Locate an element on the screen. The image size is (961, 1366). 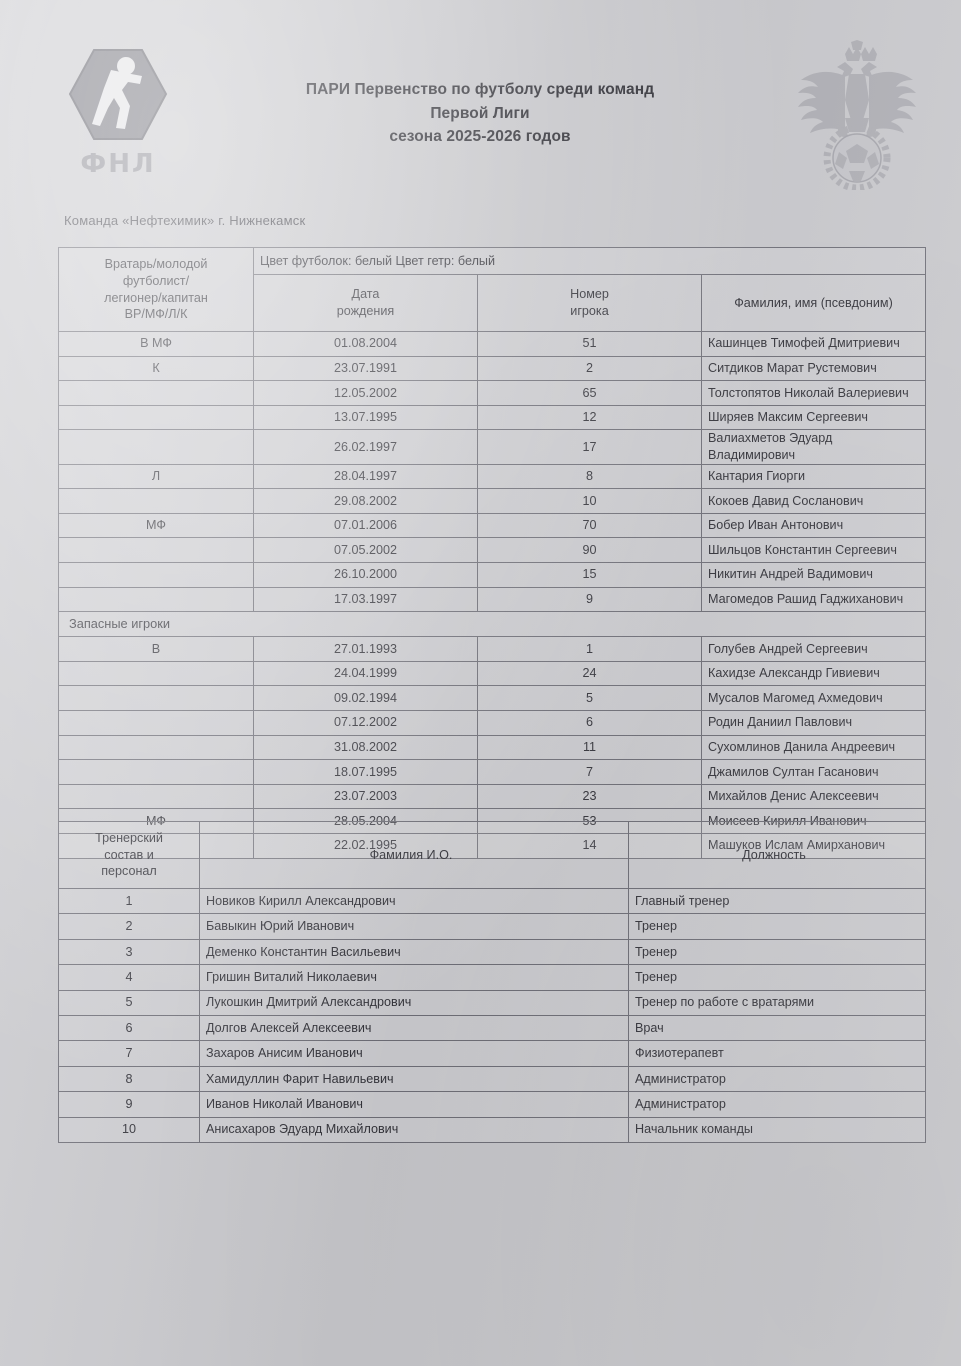
staff-index: 10 is located at coordinates (129, 1129).